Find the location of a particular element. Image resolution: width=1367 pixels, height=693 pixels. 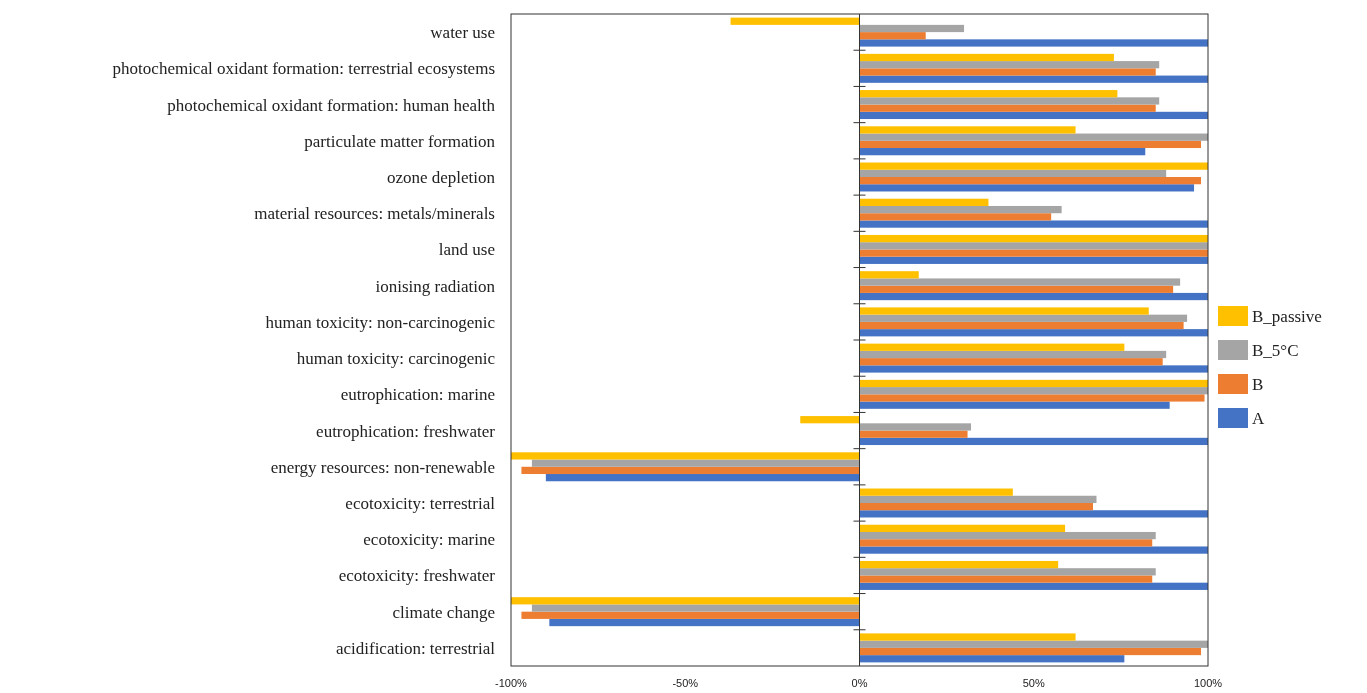

y-tick-label: ecotoxicity: marine is located at coordinates (429, 540).